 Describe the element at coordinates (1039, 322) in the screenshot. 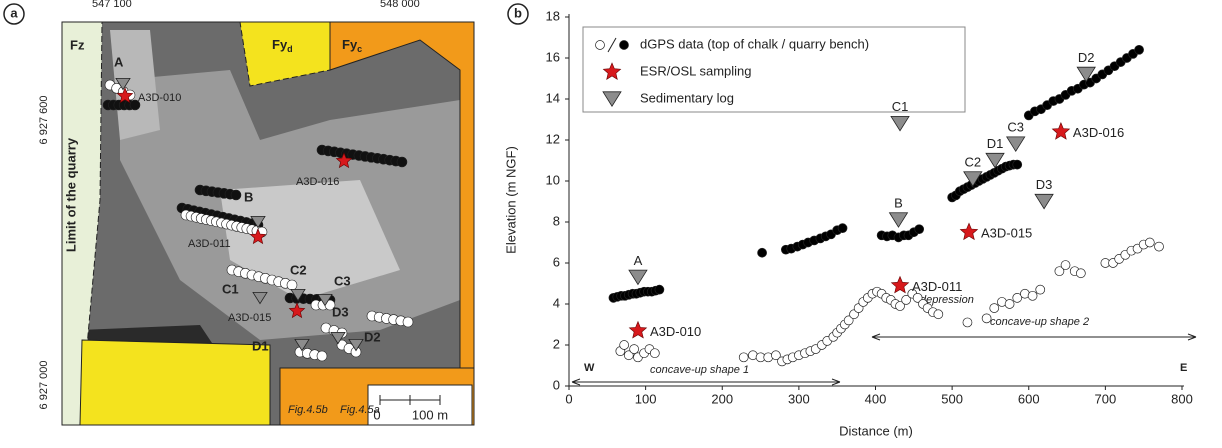

I see `annotation: concave-up shape 2` at that location.